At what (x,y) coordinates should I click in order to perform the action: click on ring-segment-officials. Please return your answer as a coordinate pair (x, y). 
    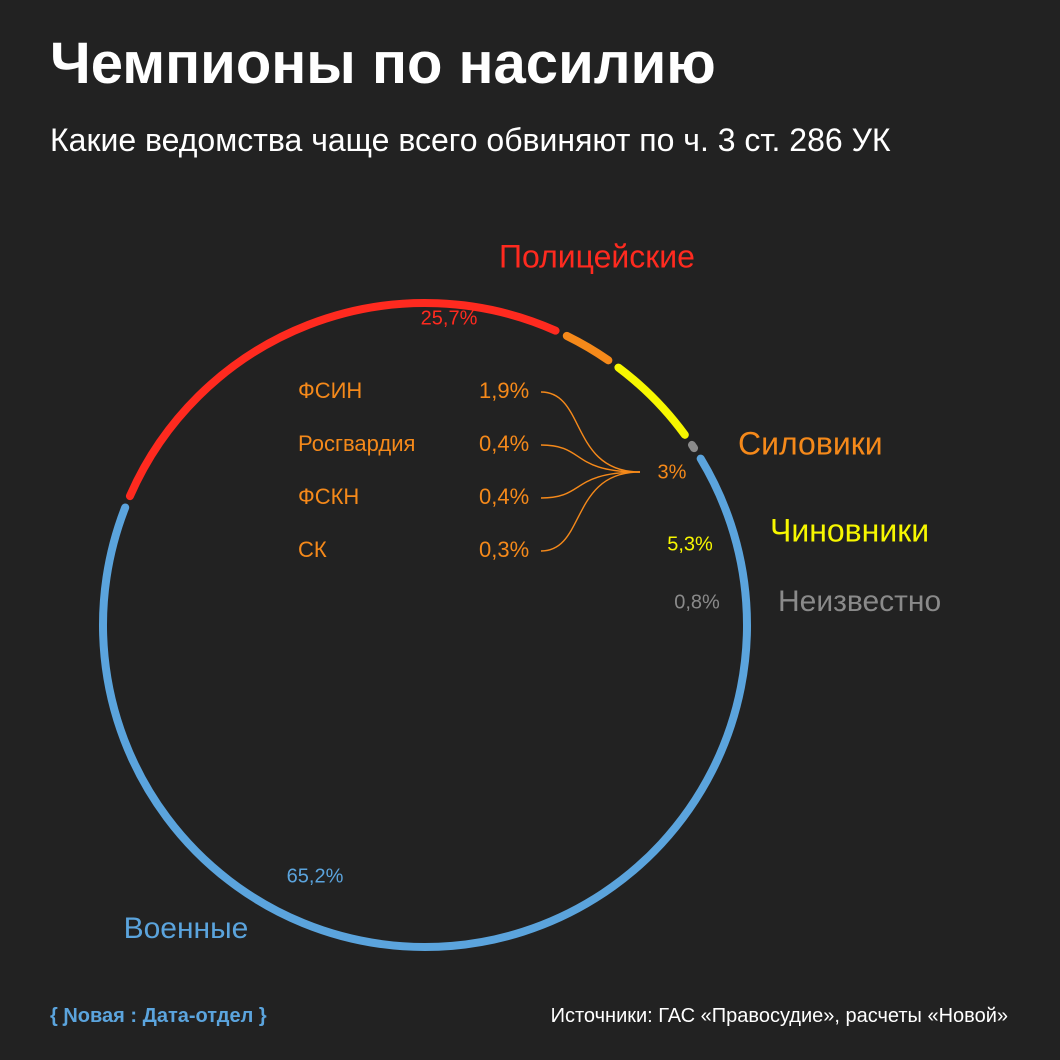
    Looking at the image, I should click on (651, 401).